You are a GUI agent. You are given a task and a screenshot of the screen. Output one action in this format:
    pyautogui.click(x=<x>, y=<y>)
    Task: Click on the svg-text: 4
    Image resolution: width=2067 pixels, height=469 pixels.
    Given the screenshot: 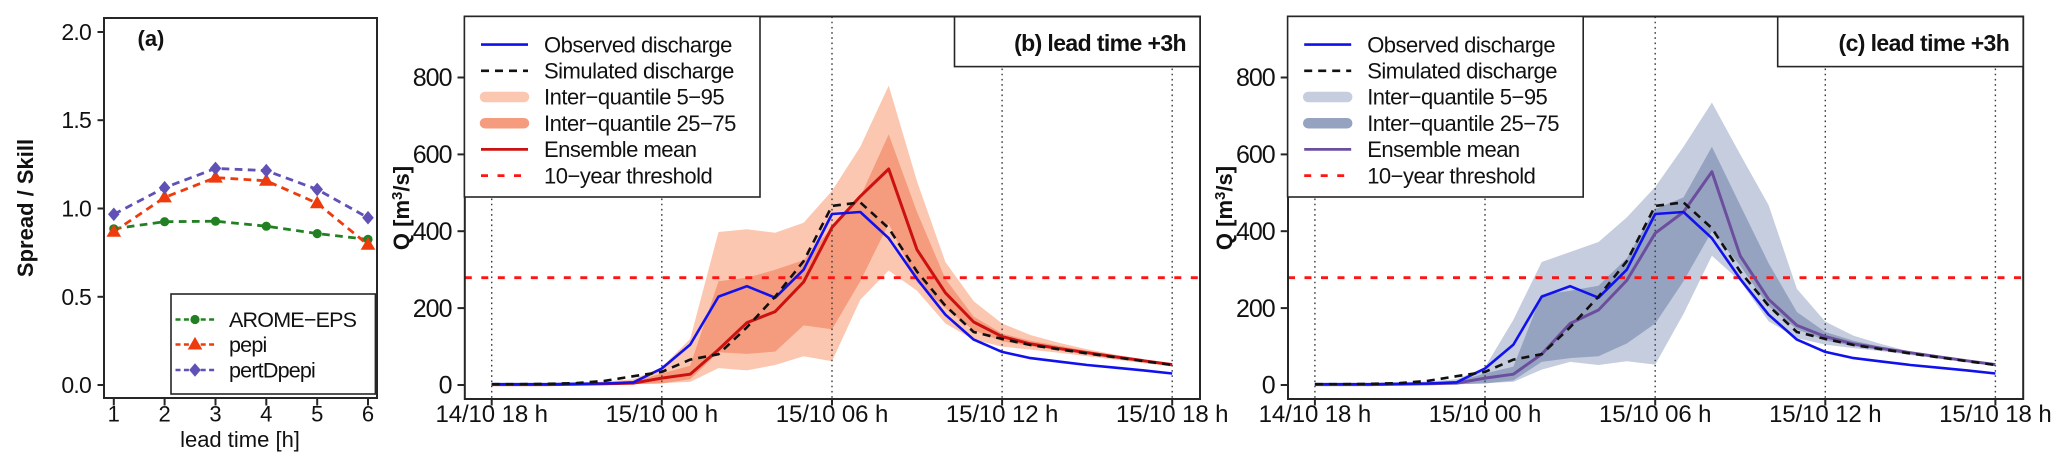 What is the action you would take?
    pyautogui.click(x=266, y=414)
    